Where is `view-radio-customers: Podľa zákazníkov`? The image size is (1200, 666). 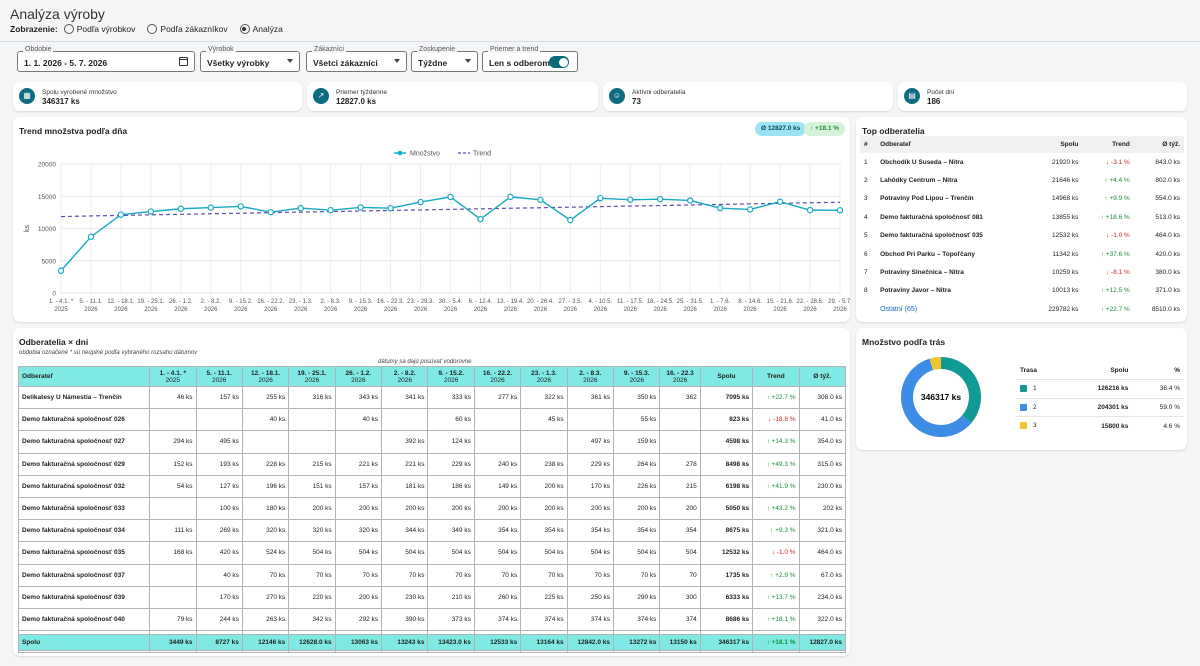 view-radio-customers: Podľa zákazníkov is located at coordinates (187, 29).